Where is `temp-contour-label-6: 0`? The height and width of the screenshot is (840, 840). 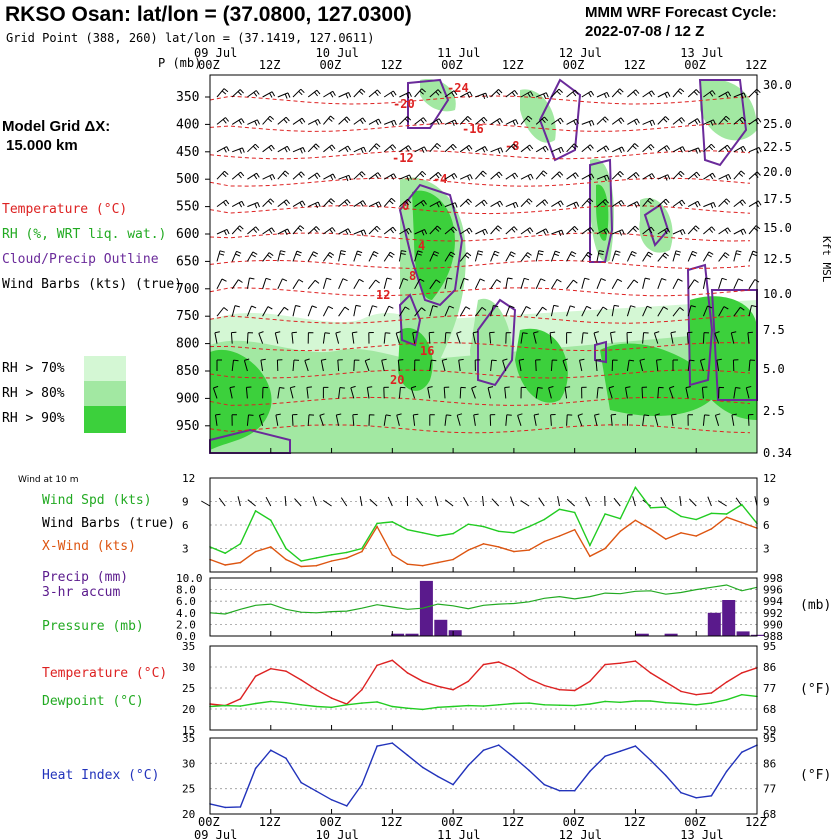 temp-contour-label-6: 0 is located at coordinates (405, 206).